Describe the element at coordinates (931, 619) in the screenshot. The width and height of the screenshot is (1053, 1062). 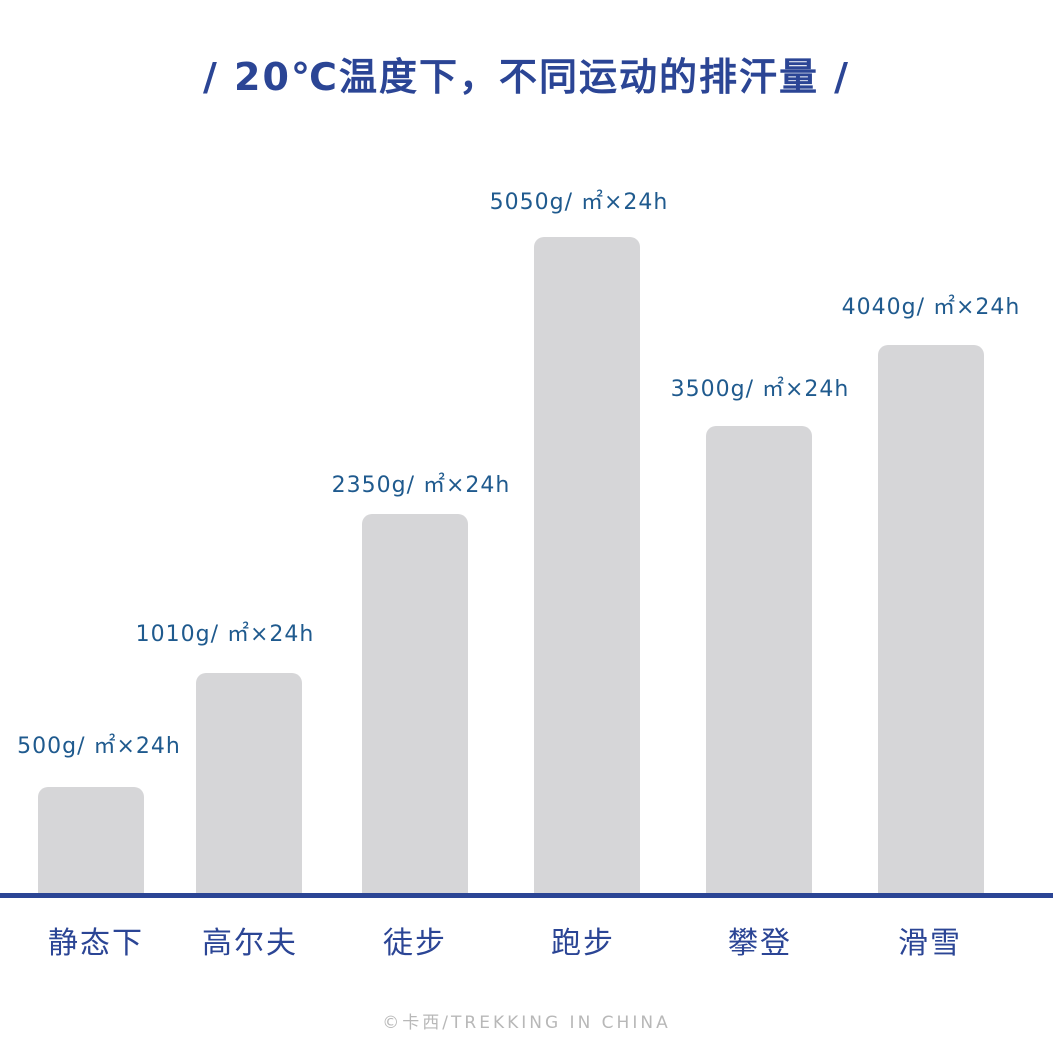
I see `bar-skiing` at that location.